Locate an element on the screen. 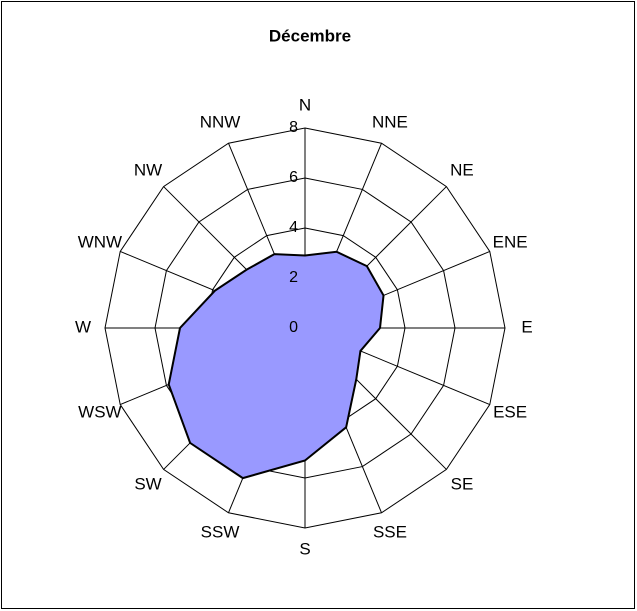 The image size is (637, 611). category-label: E is located at coordinates (526, 326).